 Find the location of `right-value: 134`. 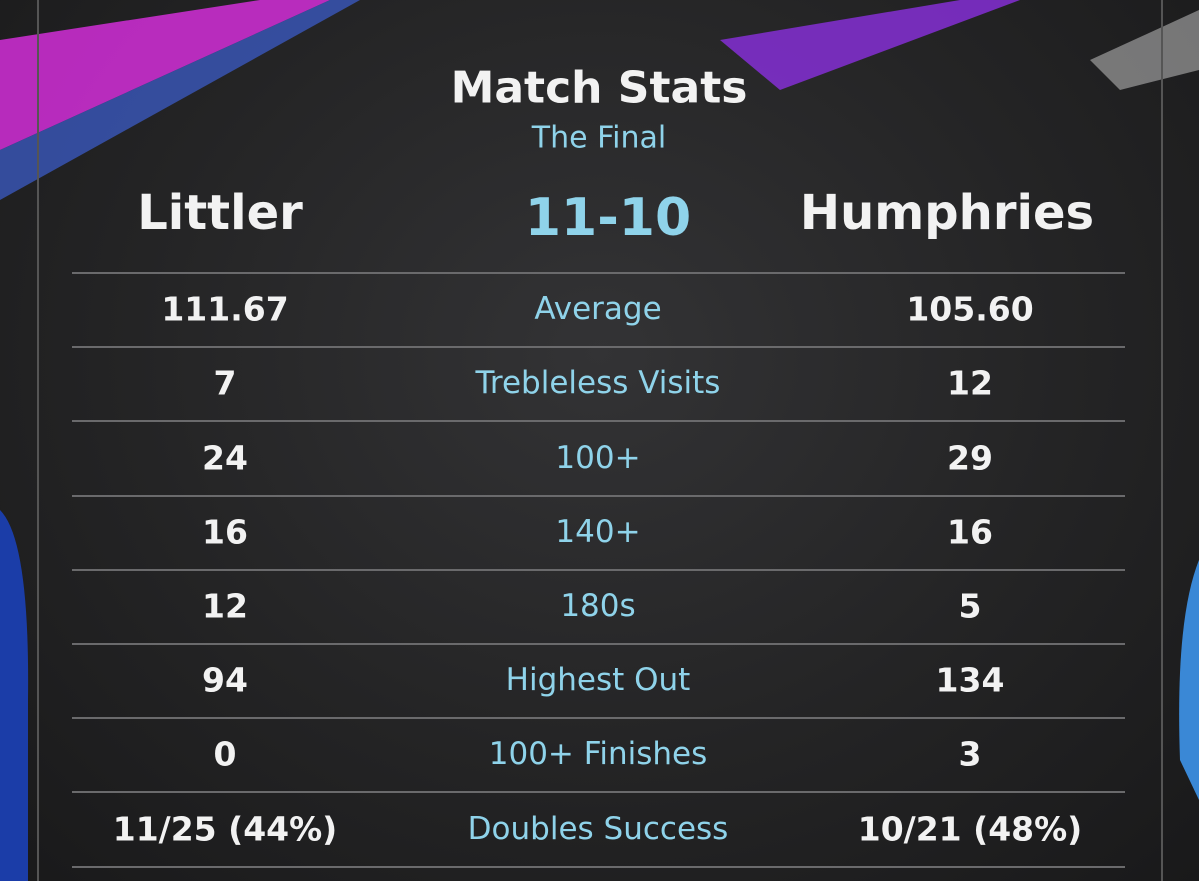

right-value: 134 is located at coordinates (970, 680).